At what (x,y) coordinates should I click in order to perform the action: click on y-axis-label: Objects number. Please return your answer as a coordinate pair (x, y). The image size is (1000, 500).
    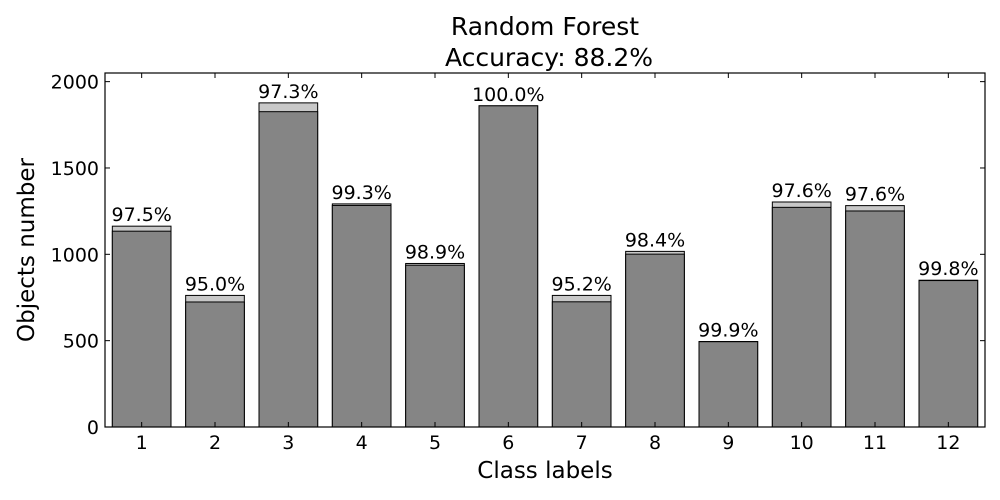
    Looking at the image, I should click on (27, 249).